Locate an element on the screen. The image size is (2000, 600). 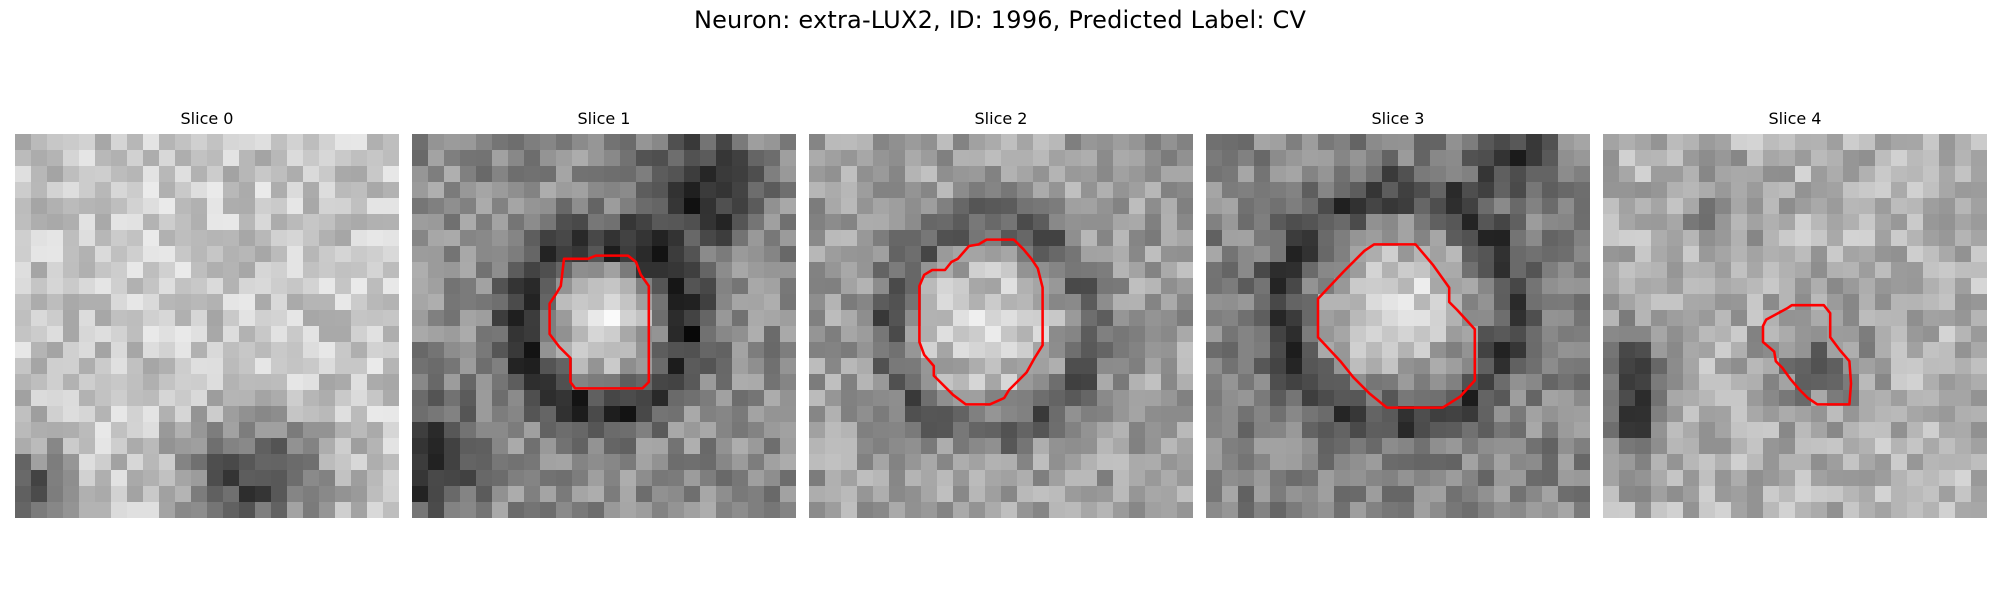
slice-panel-1: Slice 1 is located at coordinates (604, 313).